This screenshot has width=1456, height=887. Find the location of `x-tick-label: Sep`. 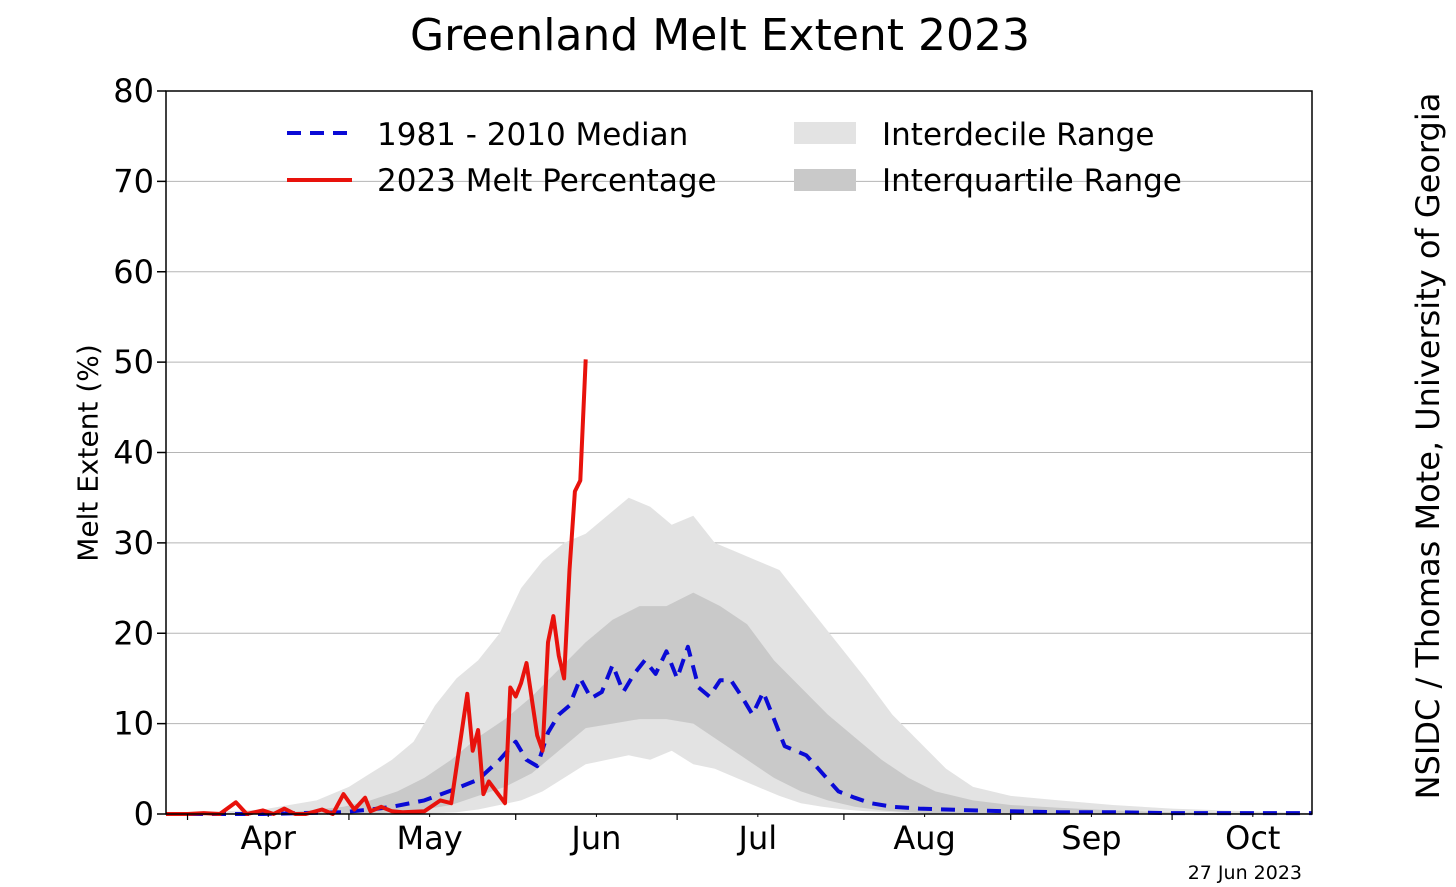

x-tick-label: Sep is located at coordinates (1091, 838).